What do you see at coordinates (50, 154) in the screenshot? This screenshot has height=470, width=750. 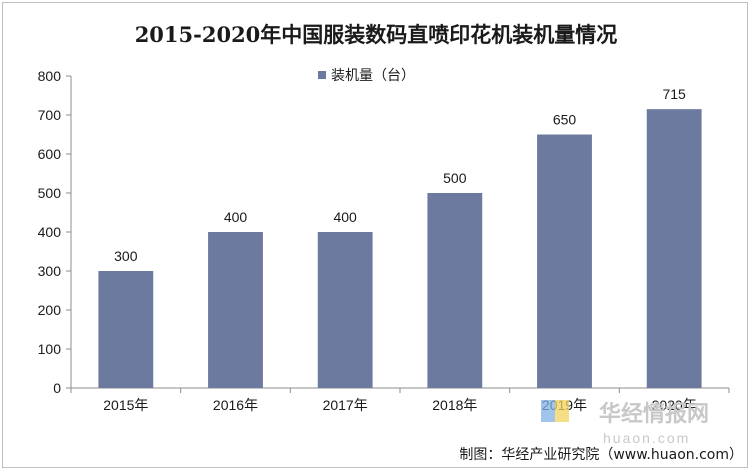 I see `y-tick-label: 600` at bounding box center [50, 154].